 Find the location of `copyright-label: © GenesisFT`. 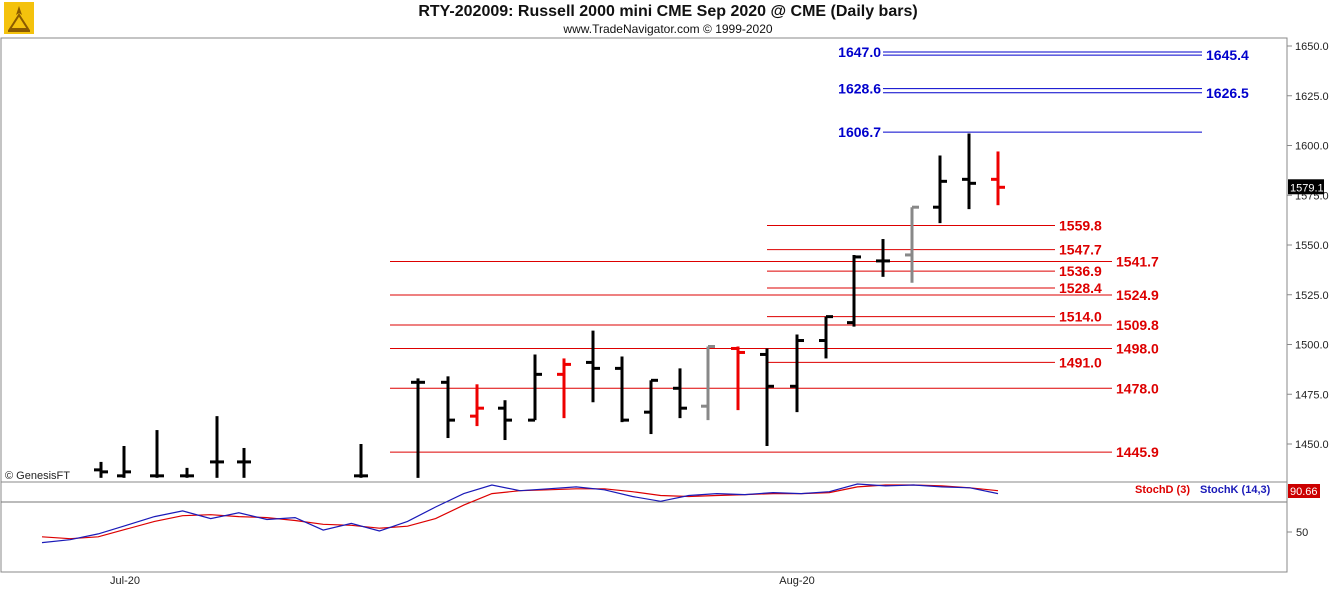

copyright-label: © GenesisFT is located at coordinates (37, 476).